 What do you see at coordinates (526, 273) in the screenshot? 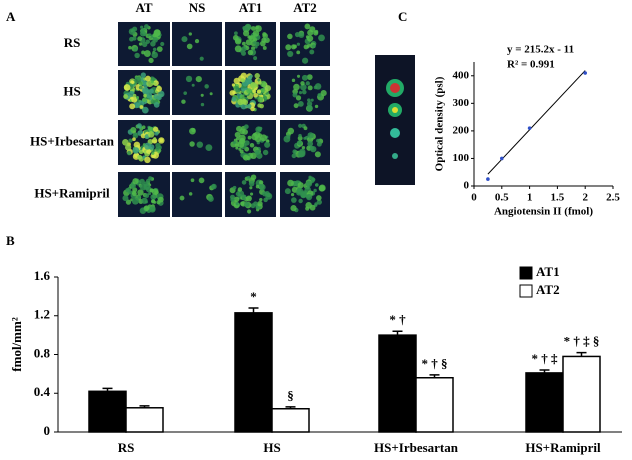
I see `legend-swatch` at bounding box center [526, 273].